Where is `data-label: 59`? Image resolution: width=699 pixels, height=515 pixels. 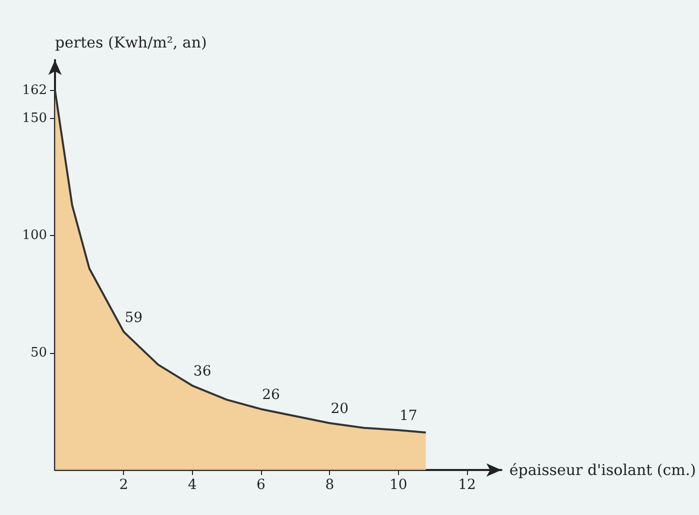 data-label: 59 is located at coordinates (133, 318).